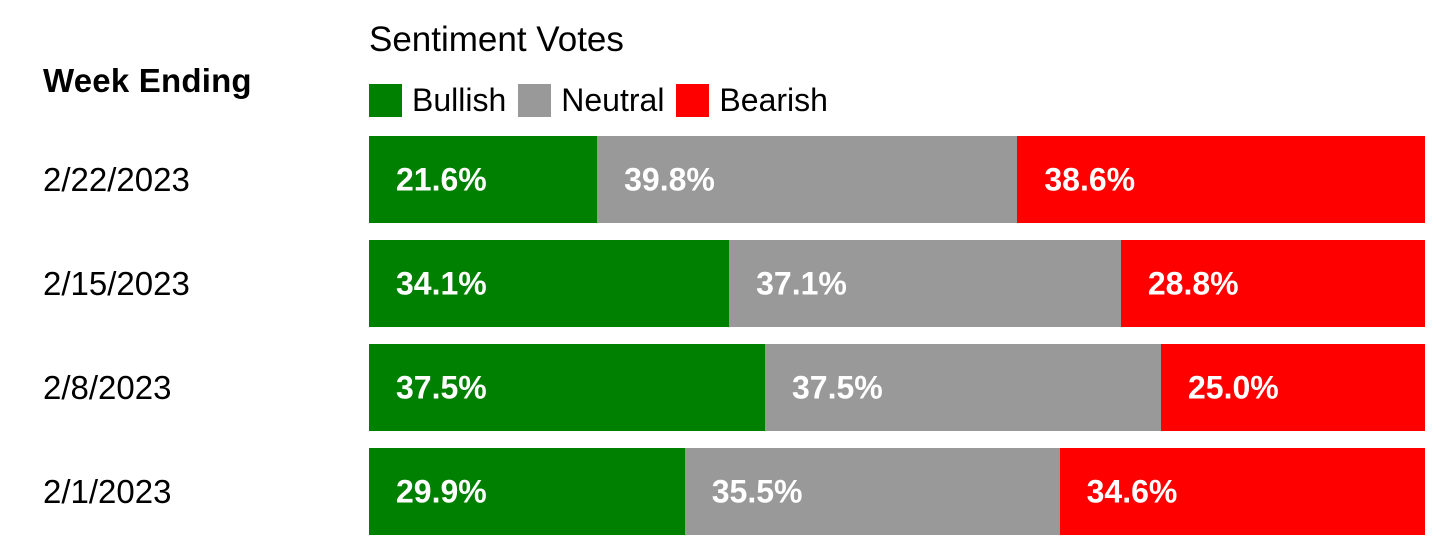 Image resolution: width=1456 pixels, height=553 pixels. I want to click on bar-segment-neutral: 35.5%, so click(872, 491).